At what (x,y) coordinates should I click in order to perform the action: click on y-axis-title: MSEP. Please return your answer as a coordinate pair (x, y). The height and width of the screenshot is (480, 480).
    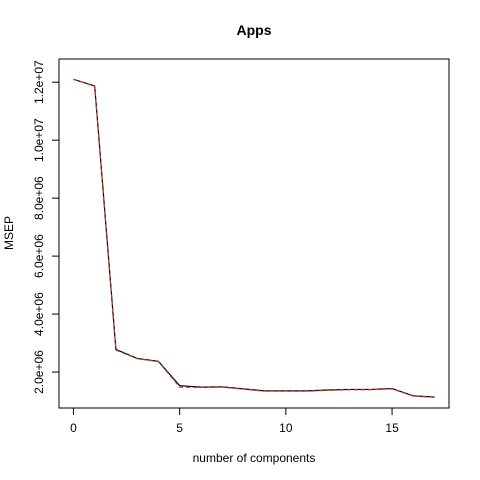
    Looking at the image, I should click on (9, 233).